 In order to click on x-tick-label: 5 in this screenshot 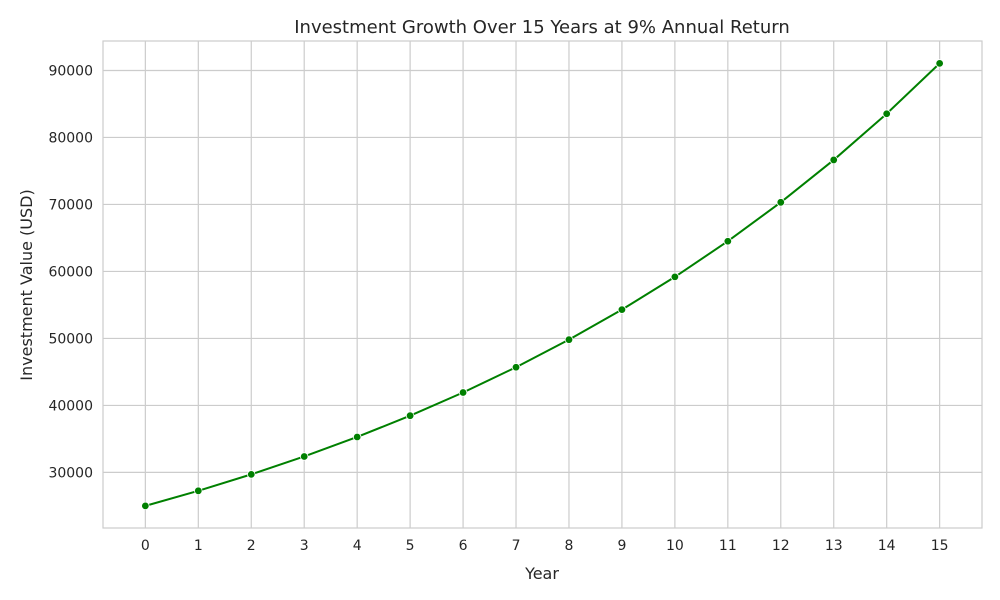, I will do `click(410, 546)`.